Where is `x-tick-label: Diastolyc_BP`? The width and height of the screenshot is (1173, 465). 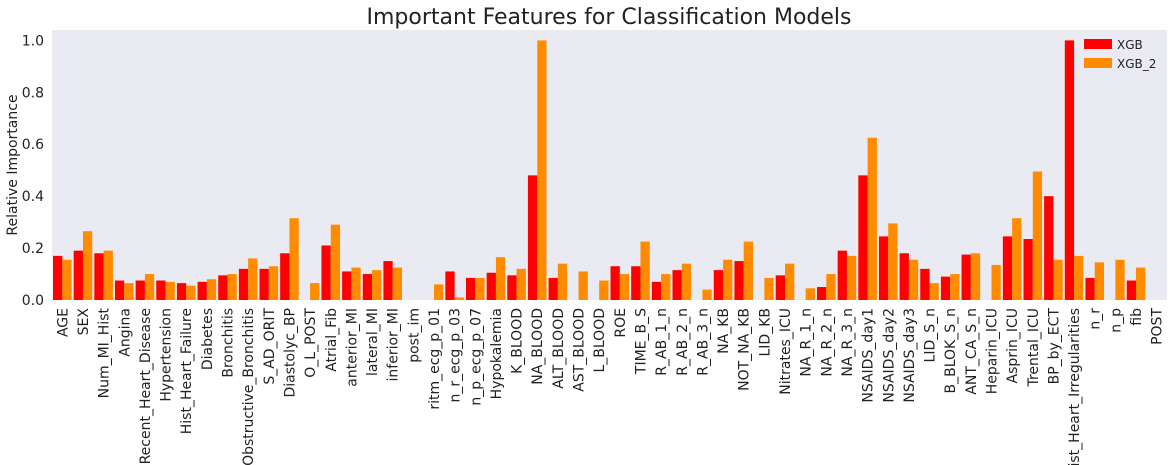
x-tick-label: Diastolyc_BP is located at coordinates (290, 353).